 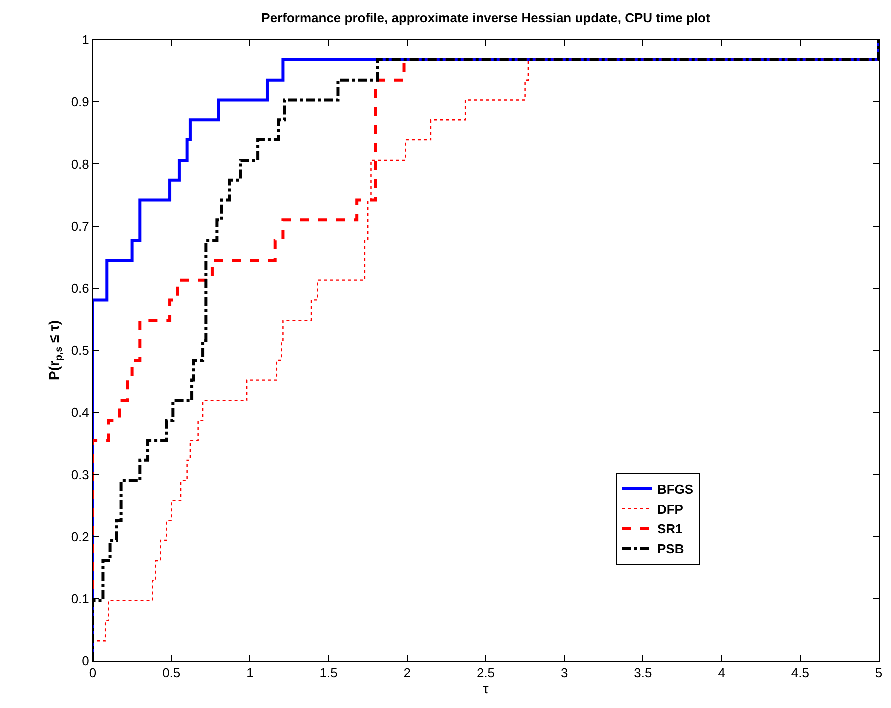 What do you see at coordinates (80, 350) in the screenshot?
I see `y-tick-label: 0.5` at bounding box center [80, 350].